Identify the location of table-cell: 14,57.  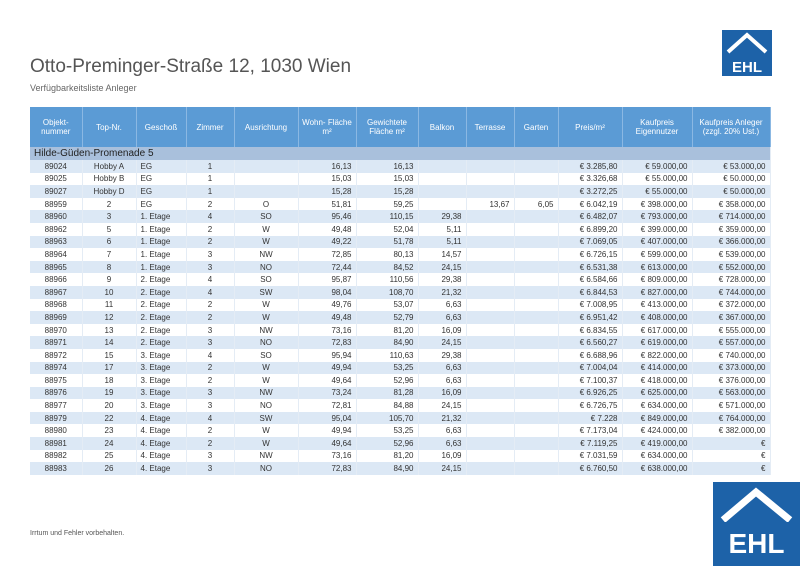
(442, 254).